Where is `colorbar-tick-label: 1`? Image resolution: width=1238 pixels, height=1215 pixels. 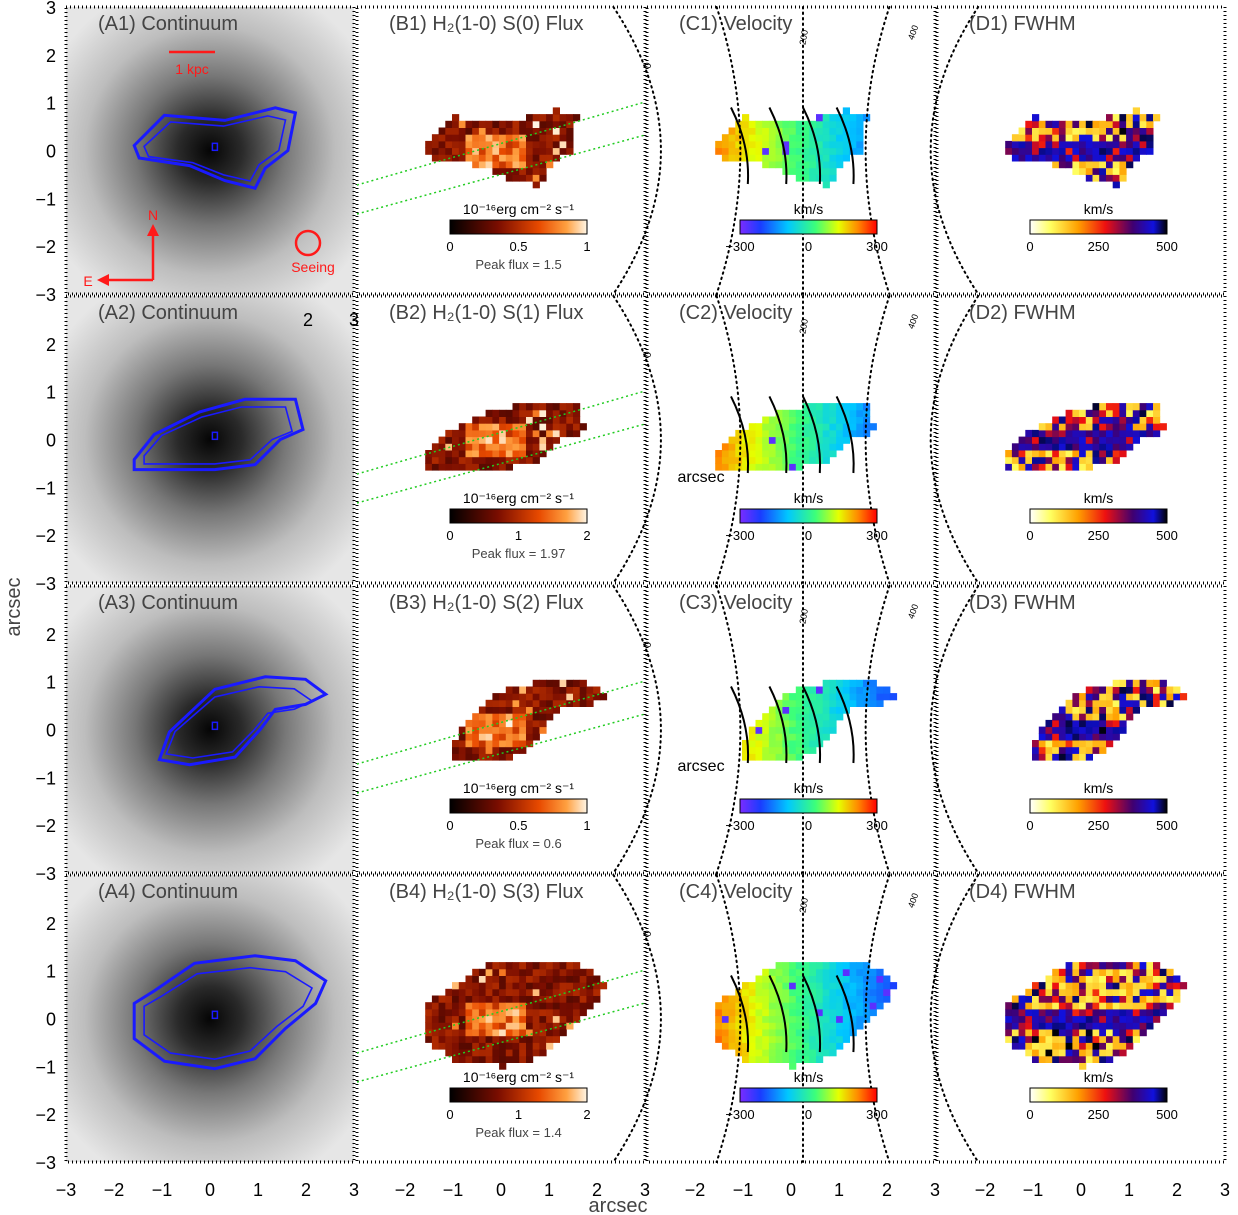
colorbar-tick-label: 1 is located at coordinates (518, 535).